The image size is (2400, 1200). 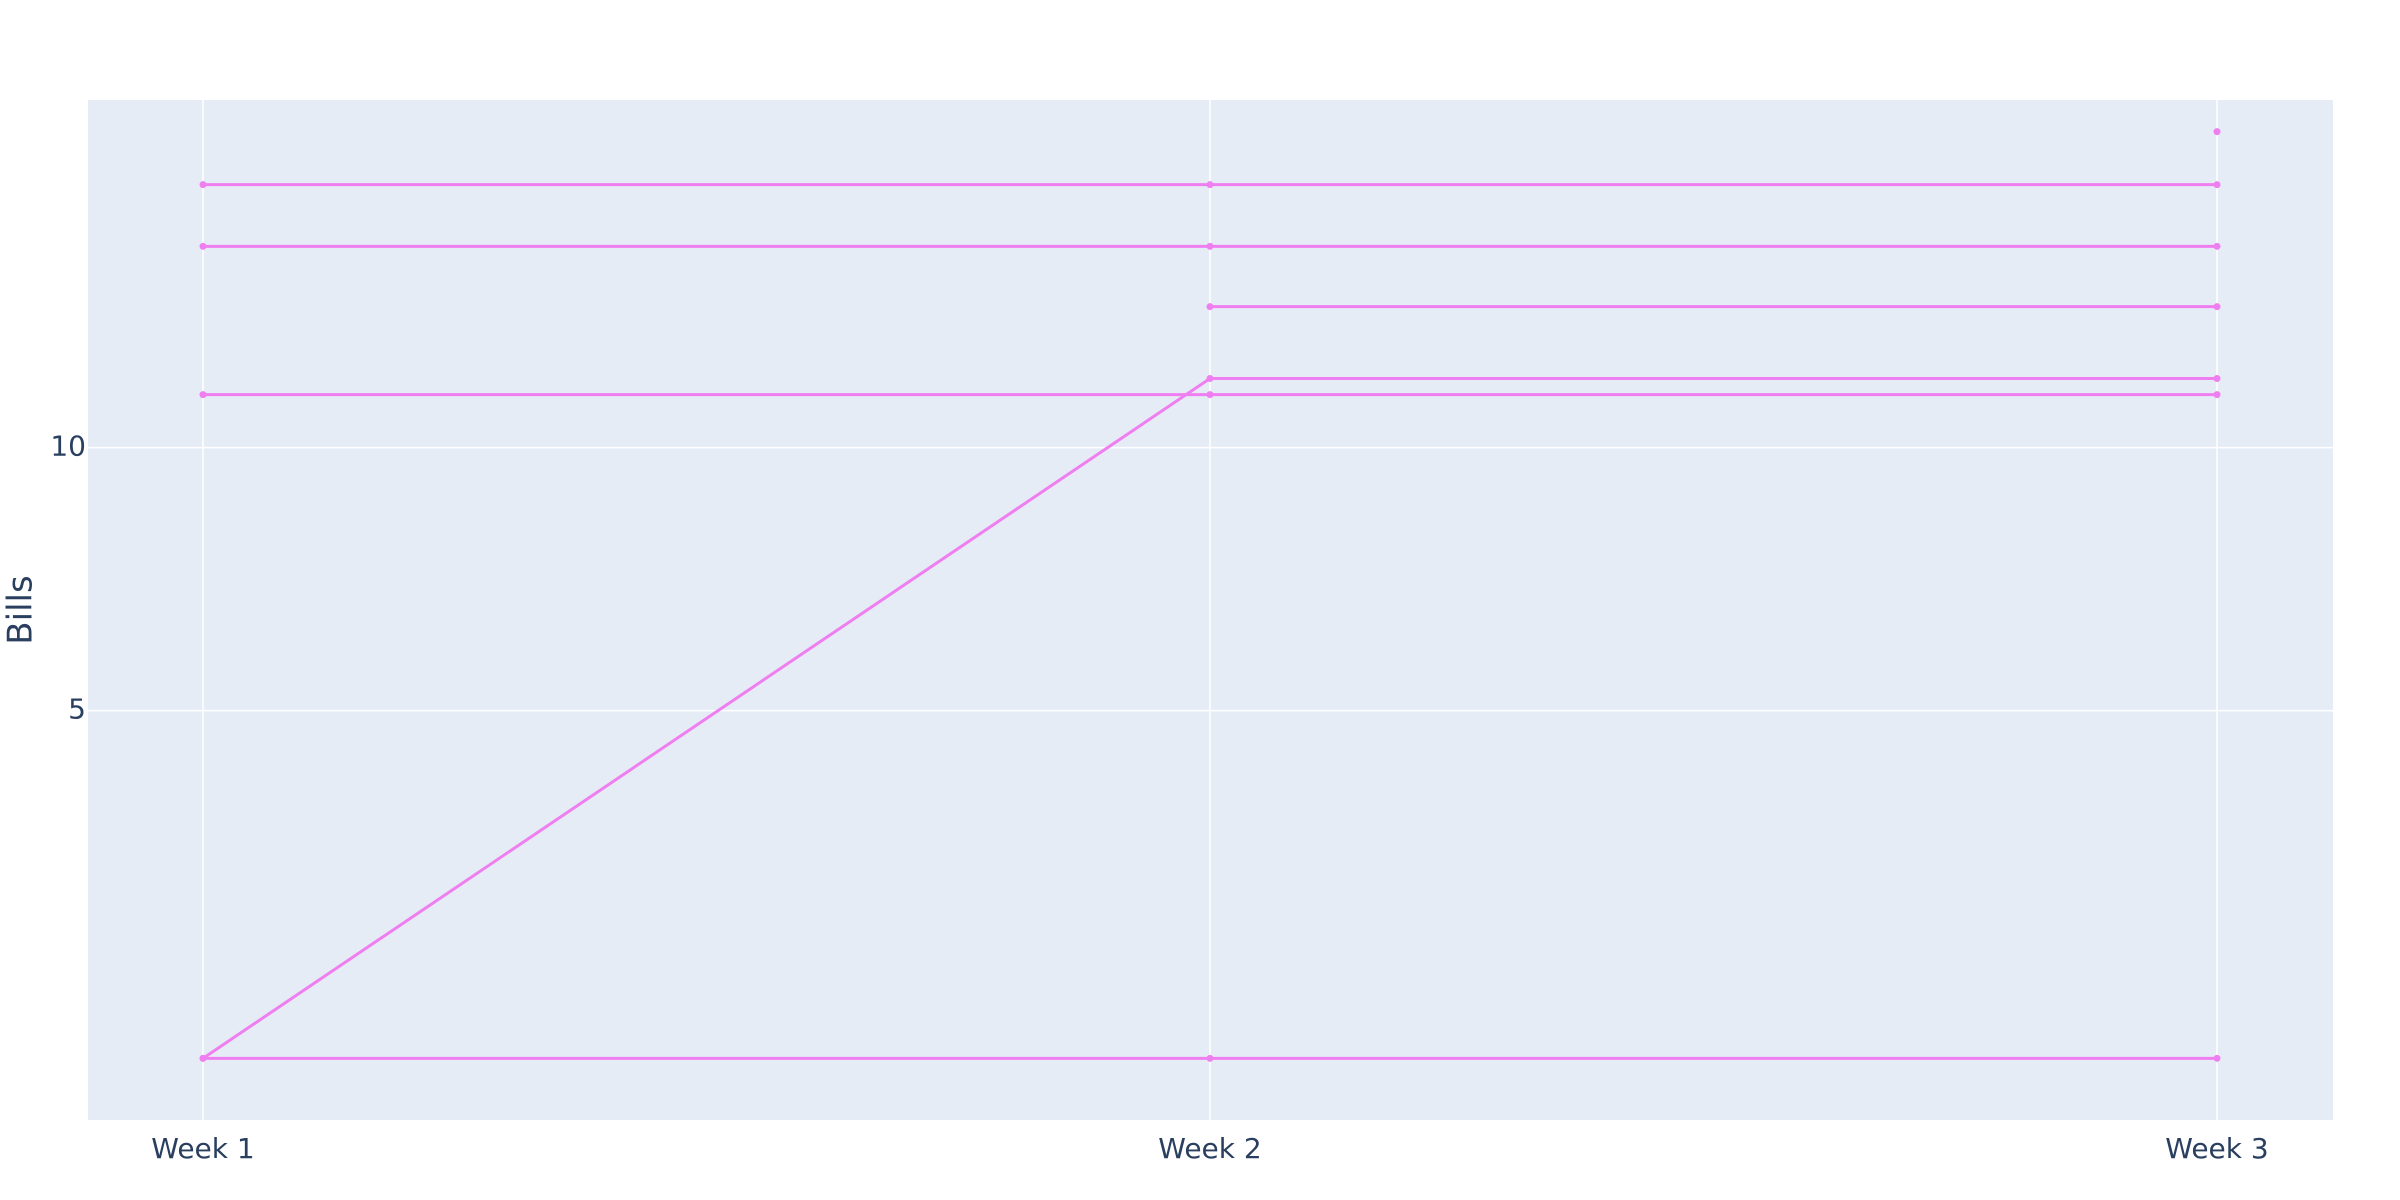 I want to click on y-tick-label: 5, so click(x=77, y=709).